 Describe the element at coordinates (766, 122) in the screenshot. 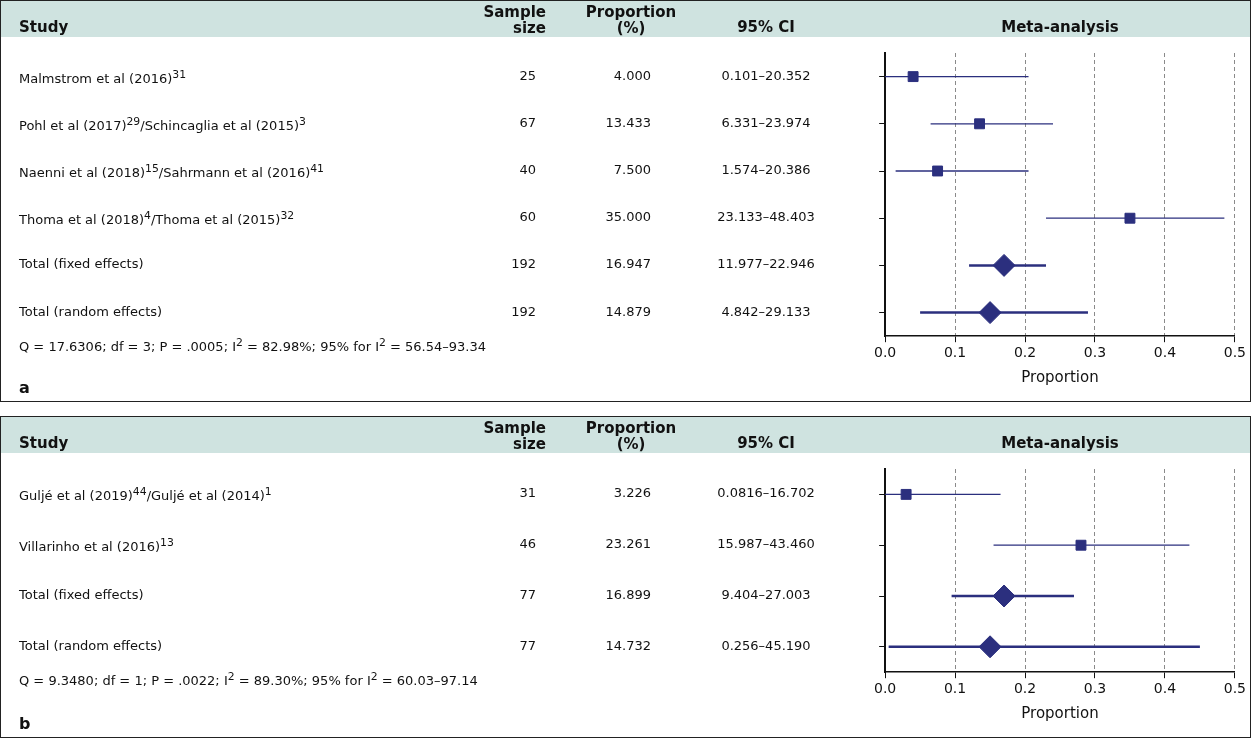

I see `text: 6.331–23.974` at that location.